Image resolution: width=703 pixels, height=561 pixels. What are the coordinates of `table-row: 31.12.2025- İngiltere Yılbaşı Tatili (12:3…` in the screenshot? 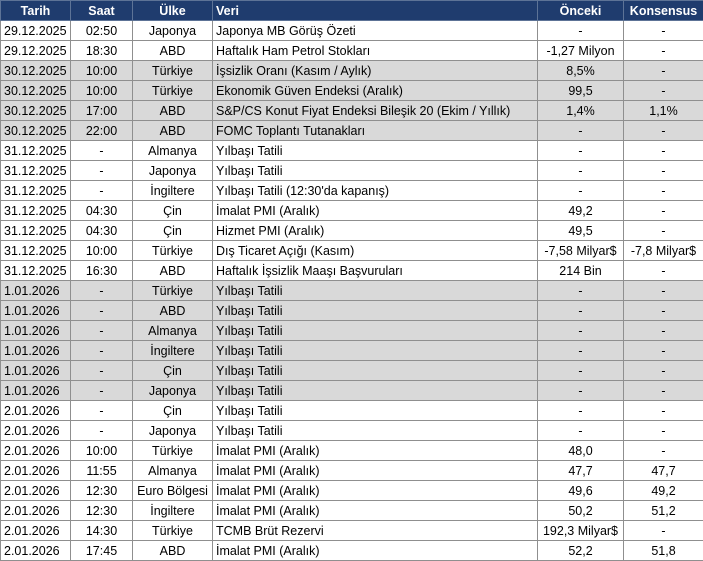 It's located at (351, 190).